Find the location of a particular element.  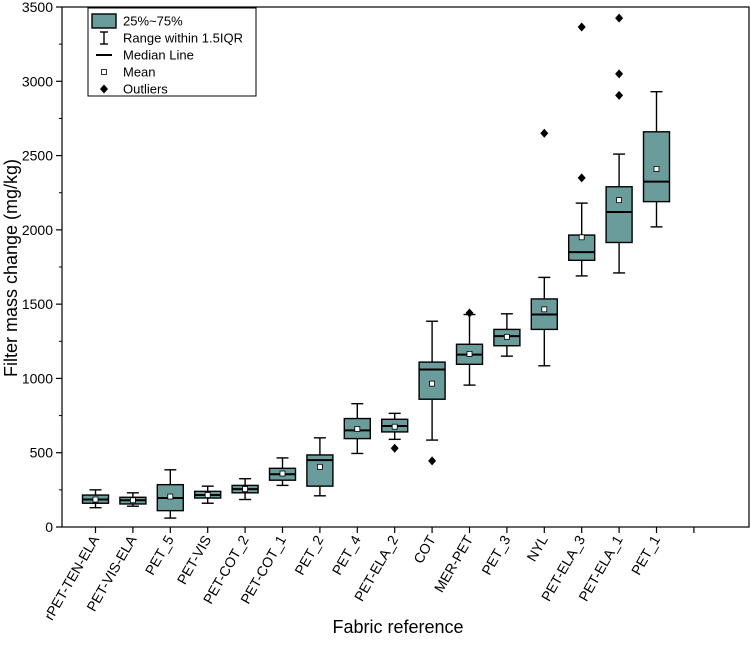

legend-label: Range within 1.5IQR is located at coordinates (183, 38).